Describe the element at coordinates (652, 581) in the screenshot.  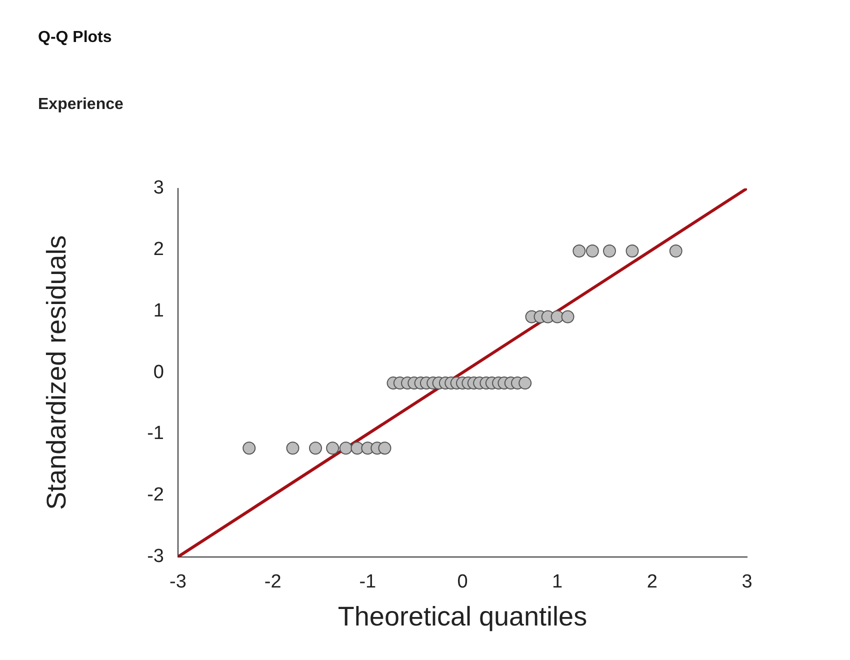
I see `x-tick-label: 2` at that location.